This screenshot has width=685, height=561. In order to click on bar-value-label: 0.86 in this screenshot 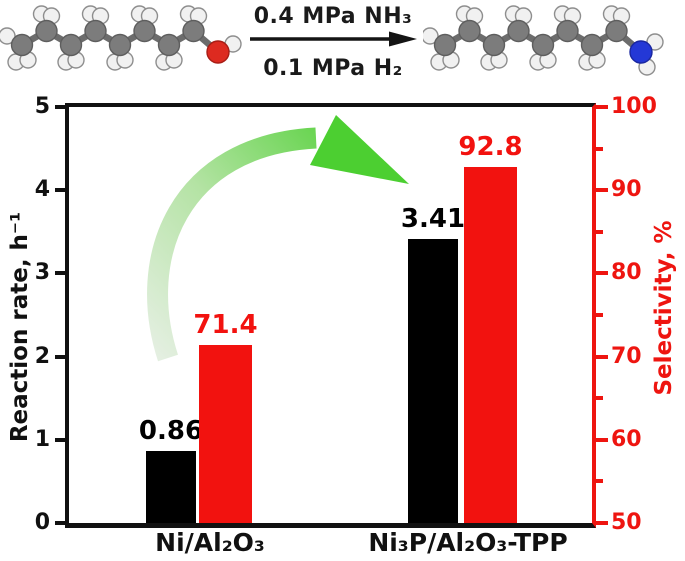, I will do `click(171, 431)`.